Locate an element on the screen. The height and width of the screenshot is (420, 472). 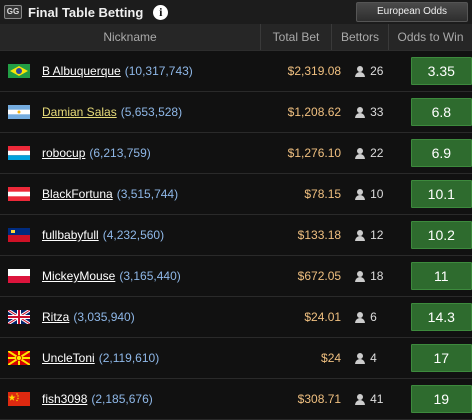
player-count: (3,035,940) is located at coordinates (104, 317).